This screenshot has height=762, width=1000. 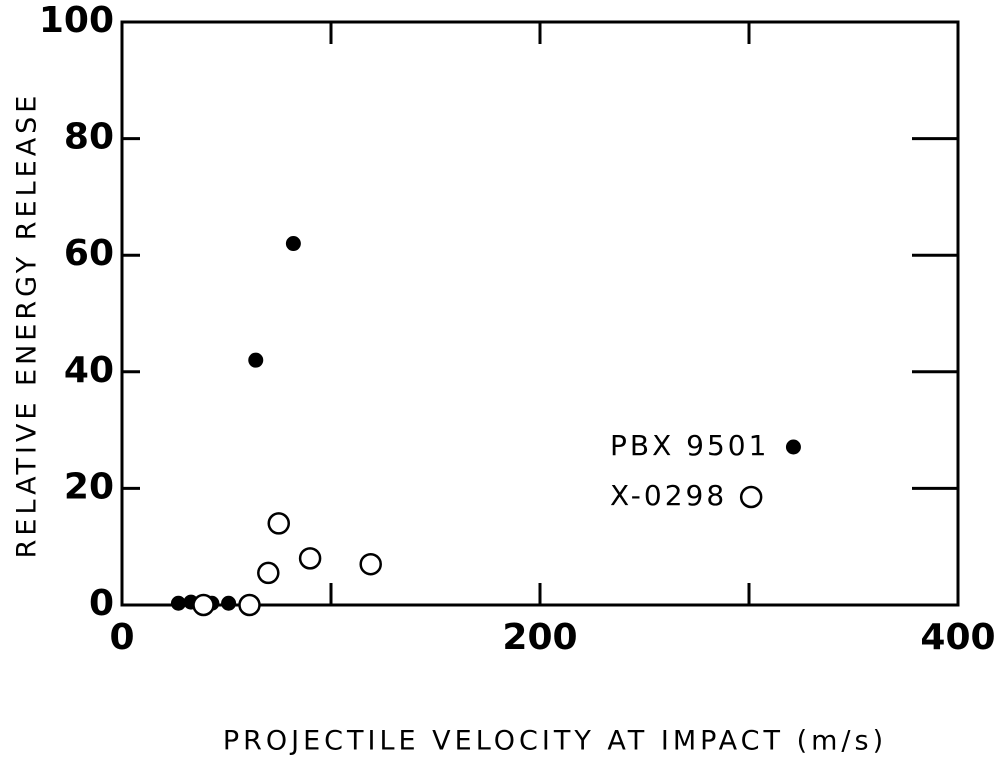 What do you see at coordinates (76, 20) in the screenshot?
I see `y-tick-label: 100` at bounding box center [76, 20].